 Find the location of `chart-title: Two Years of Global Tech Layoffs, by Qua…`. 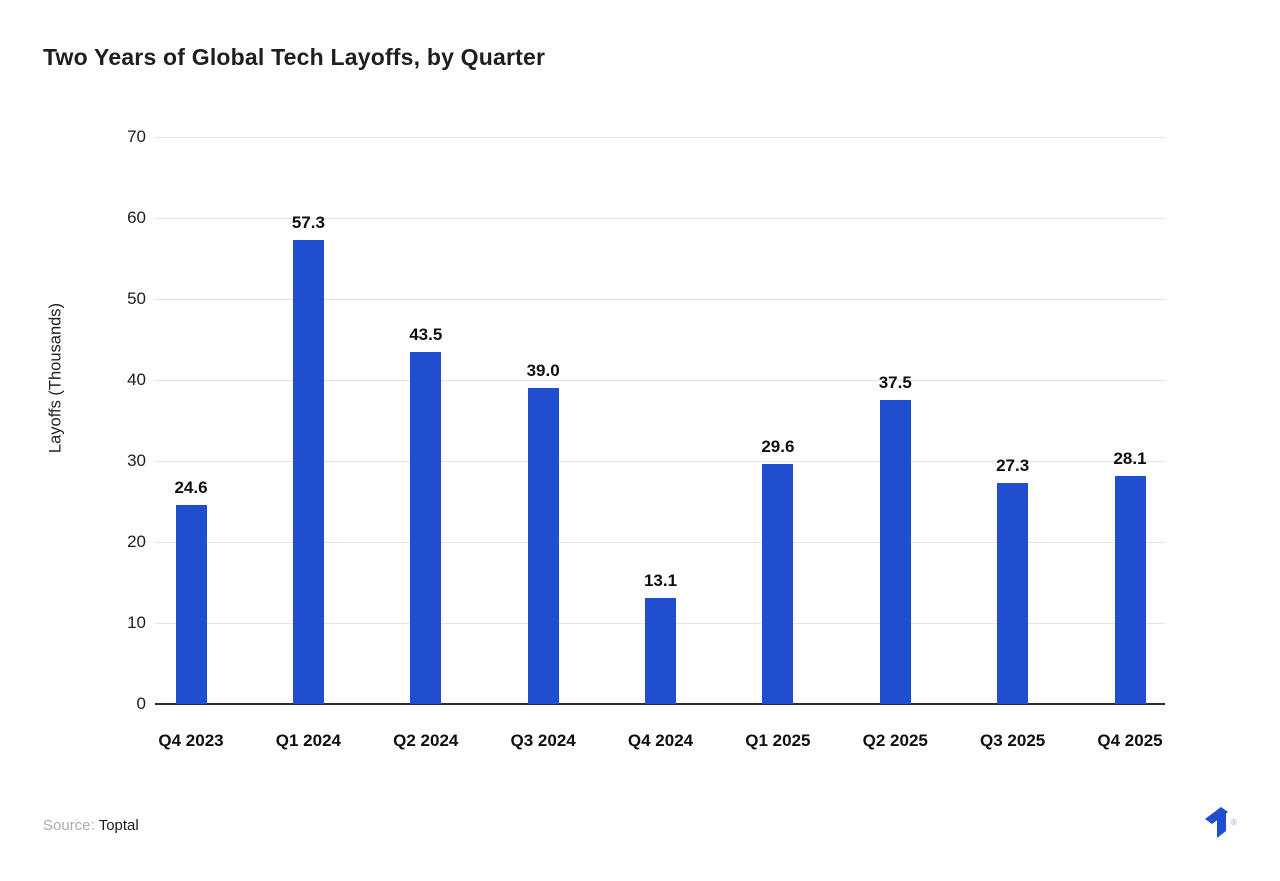

chart-title: Two Years of Global Tech Layoffs, by Qua… is located at coordinates (294, 57).